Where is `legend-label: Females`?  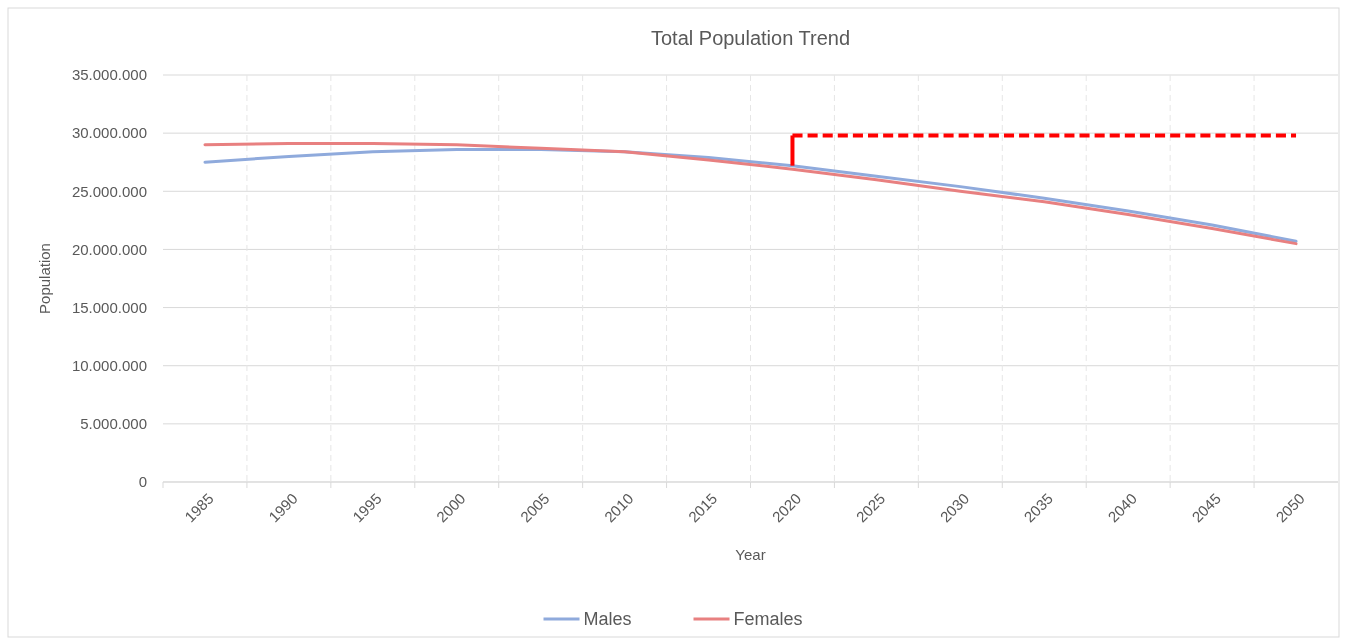 legend-label: Females is located at coordinates (768, 619).